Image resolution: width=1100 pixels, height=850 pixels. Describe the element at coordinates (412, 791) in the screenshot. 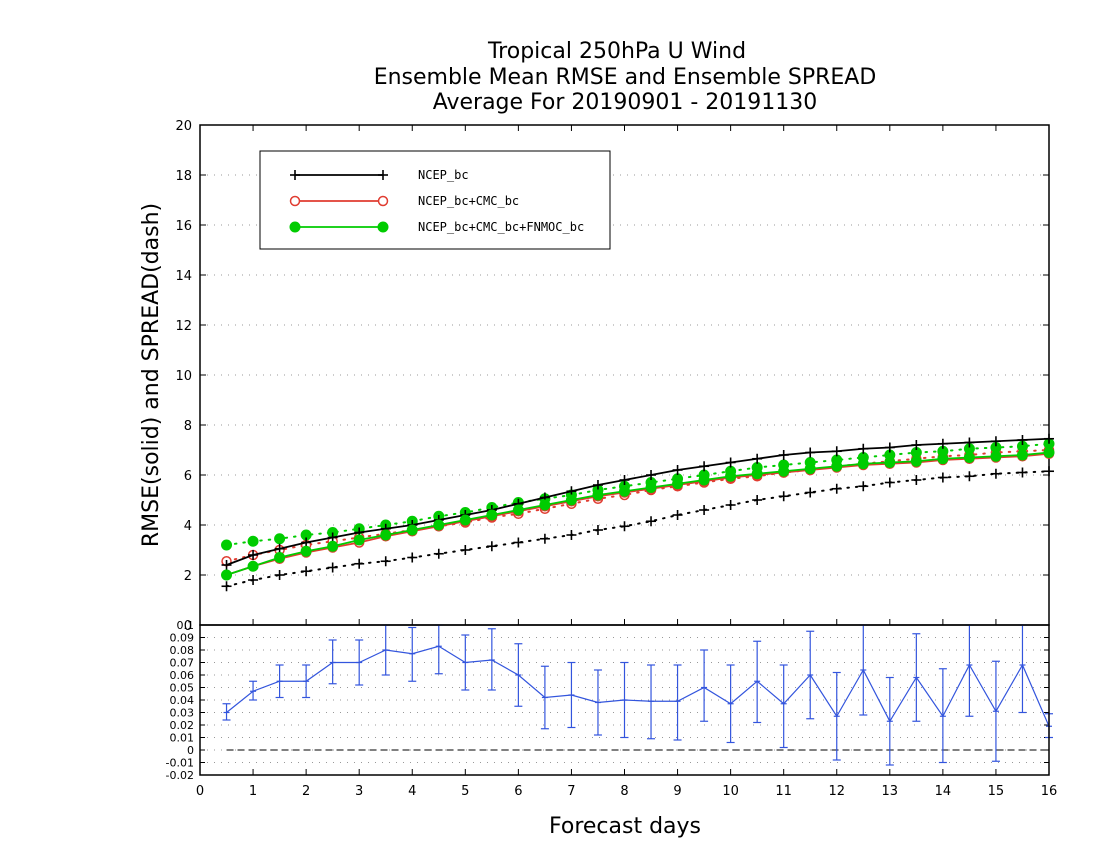

I see `x-tick-label: 4` at that location.